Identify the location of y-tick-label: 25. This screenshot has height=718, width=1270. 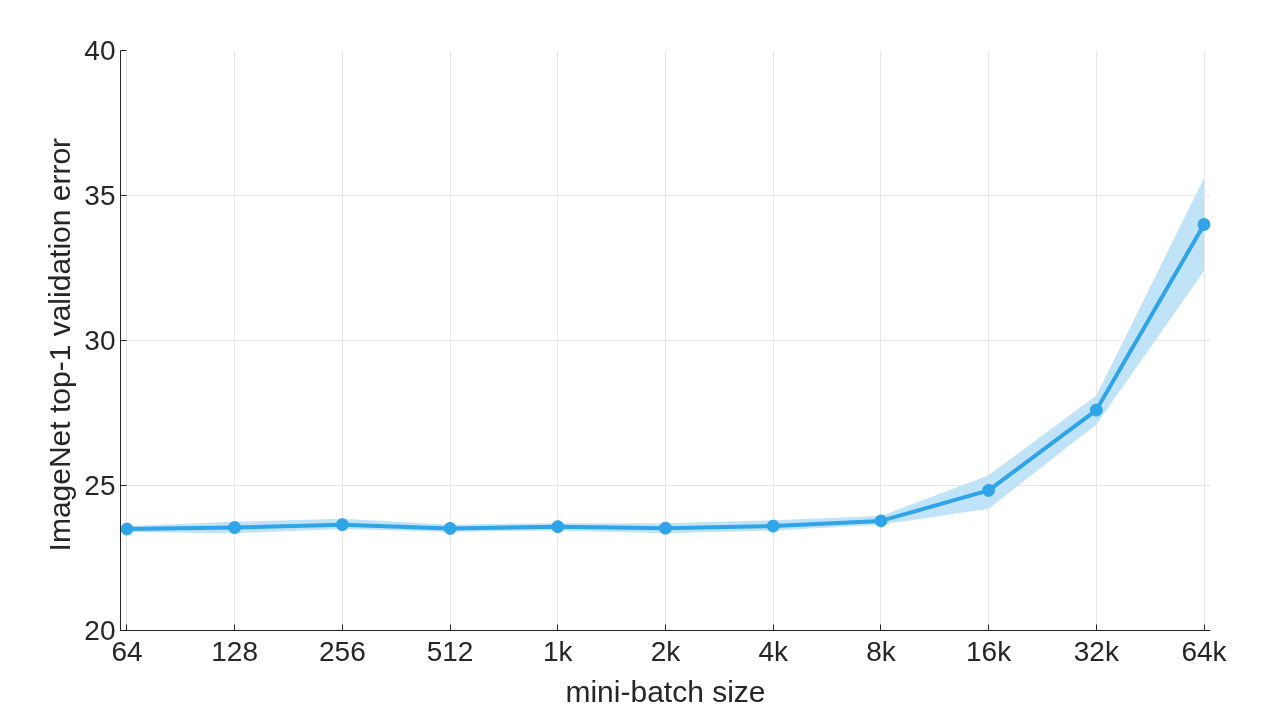
(100, 485).